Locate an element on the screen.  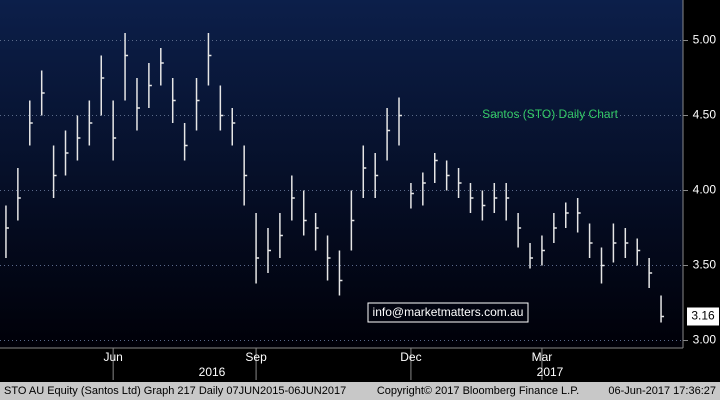
last-price-label: 3.16 is located at coordinates (703, 316).